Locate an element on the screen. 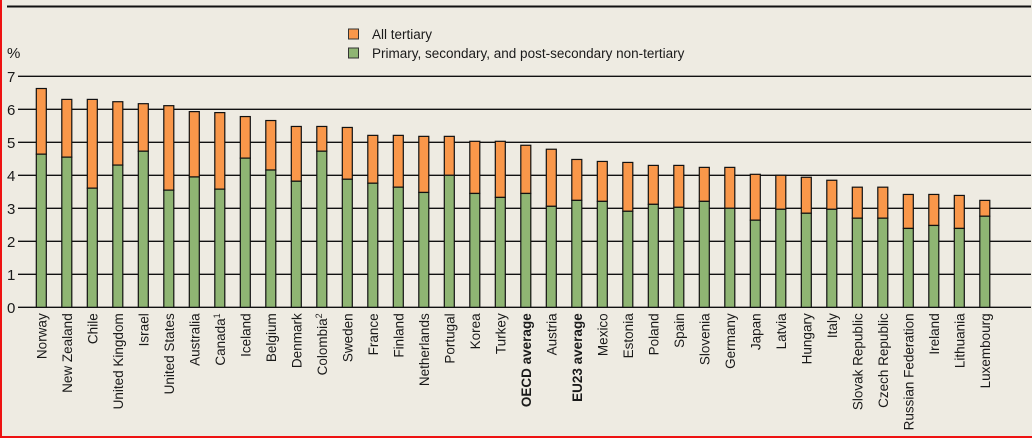  x-tick-label: Colombia2 is located at coordinates (322, 344).